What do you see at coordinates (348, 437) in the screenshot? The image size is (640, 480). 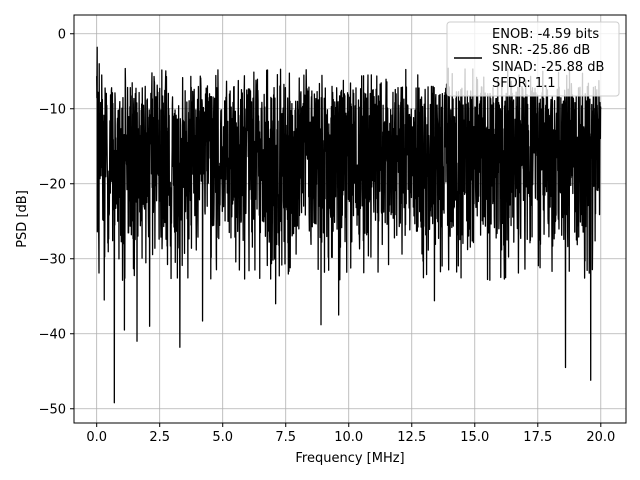 I see `x-tick-label: 10.0` at bounding box center [348, 437].